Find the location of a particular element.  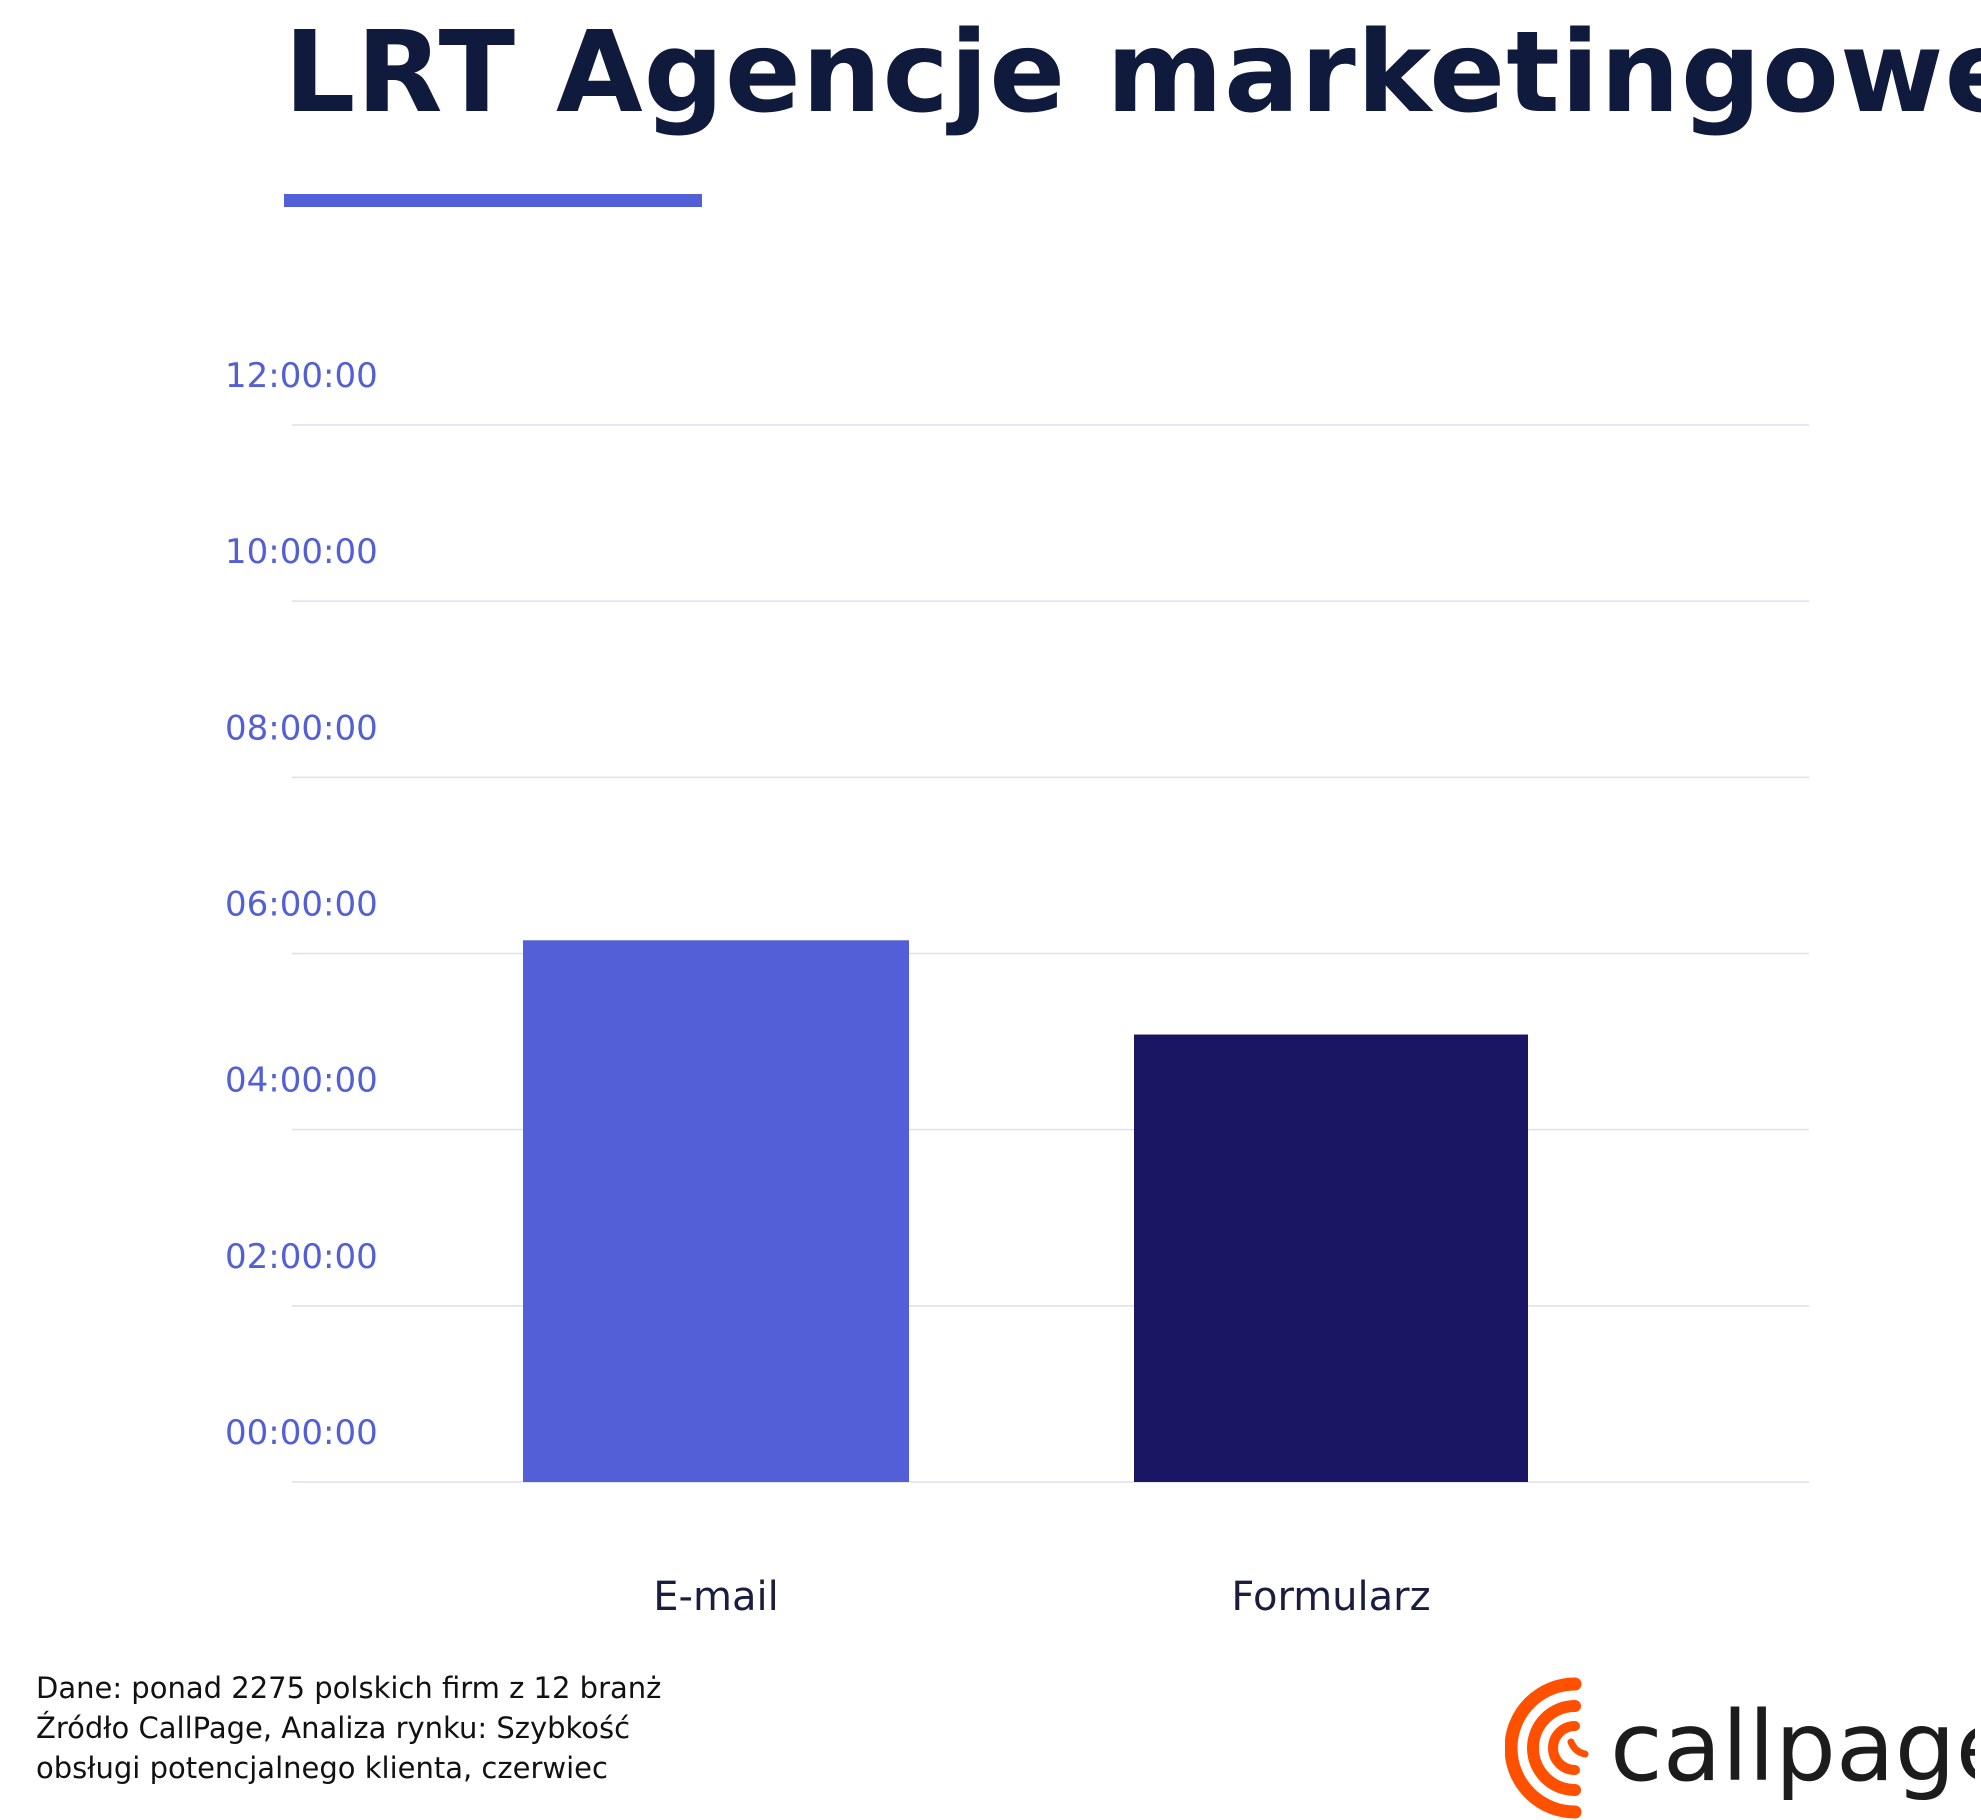

y-tick-label: 12:00:00 is located at coordinates (301, 376).